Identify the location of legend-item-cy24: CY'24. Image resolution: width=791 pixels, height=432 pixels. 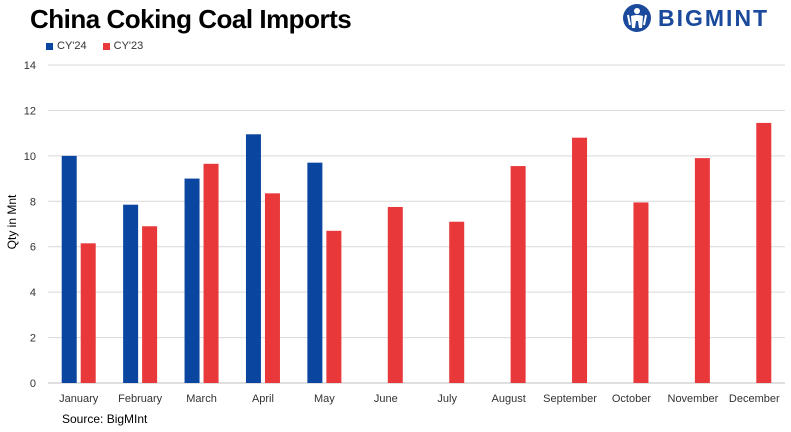
(66, 46).